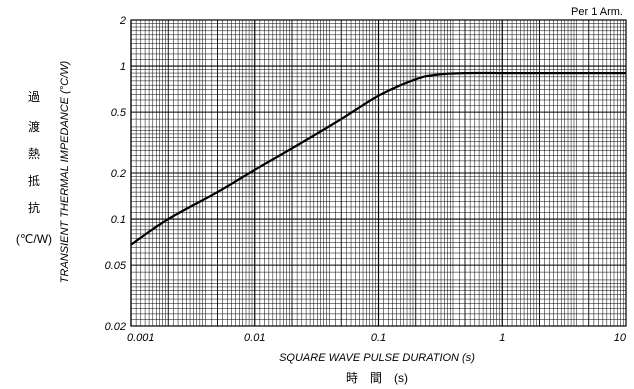  What do you see at coordinates (122, 21) in the screenshot?
I see `y-tick-label: 2` at bounding box center [122, 21].